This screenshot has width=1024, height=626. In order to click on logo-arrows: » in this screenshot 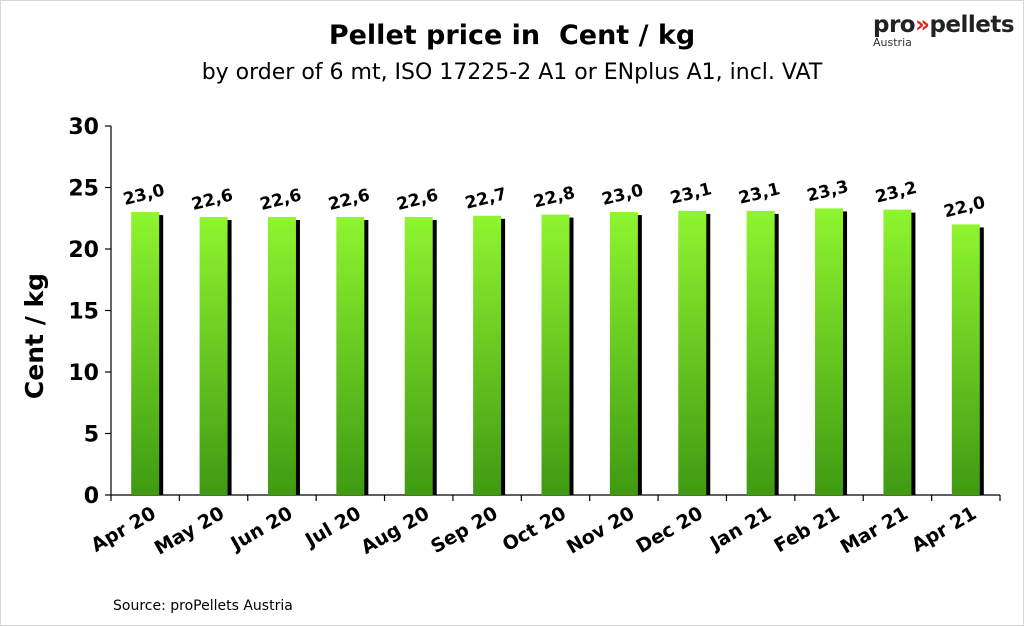, I will do `click(922, 25)`.